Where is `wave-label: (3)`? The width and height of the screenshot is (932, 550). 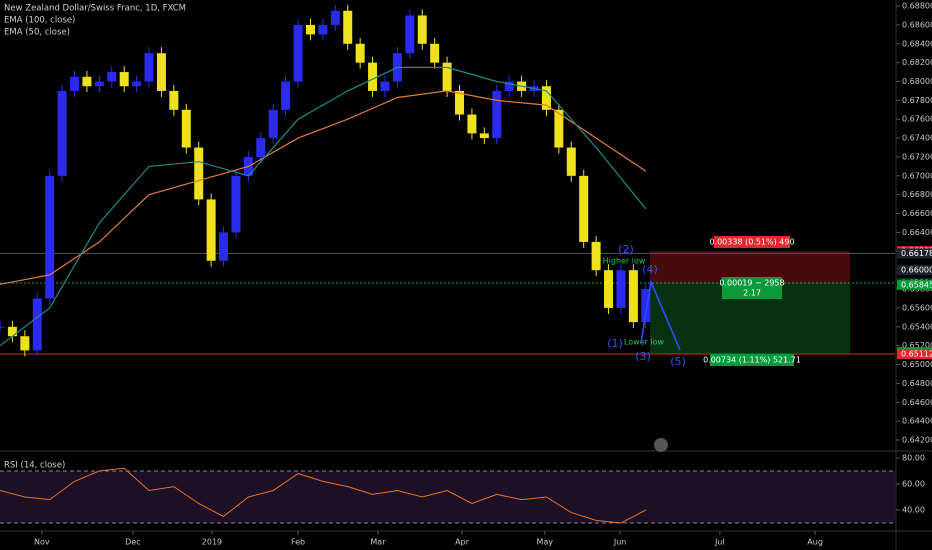 wave-label: (3) is located at coordinates (643, 356).